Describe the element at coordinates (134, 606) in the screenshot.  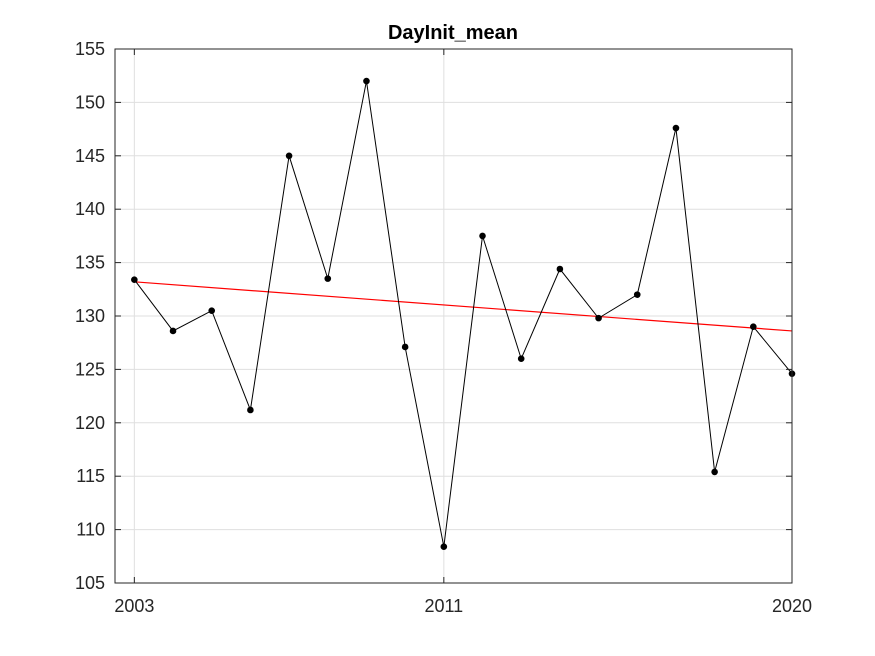
I see `x-tick-label-0: 2003` at that location.